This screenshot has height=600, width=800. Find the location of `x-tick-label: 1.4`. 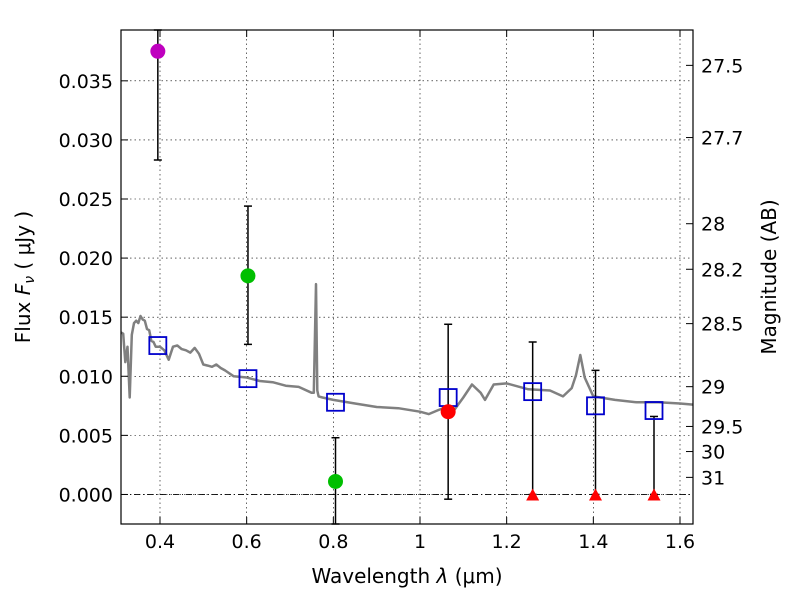

x-tick-label: 1.4 is located at coordinates (593, 542).